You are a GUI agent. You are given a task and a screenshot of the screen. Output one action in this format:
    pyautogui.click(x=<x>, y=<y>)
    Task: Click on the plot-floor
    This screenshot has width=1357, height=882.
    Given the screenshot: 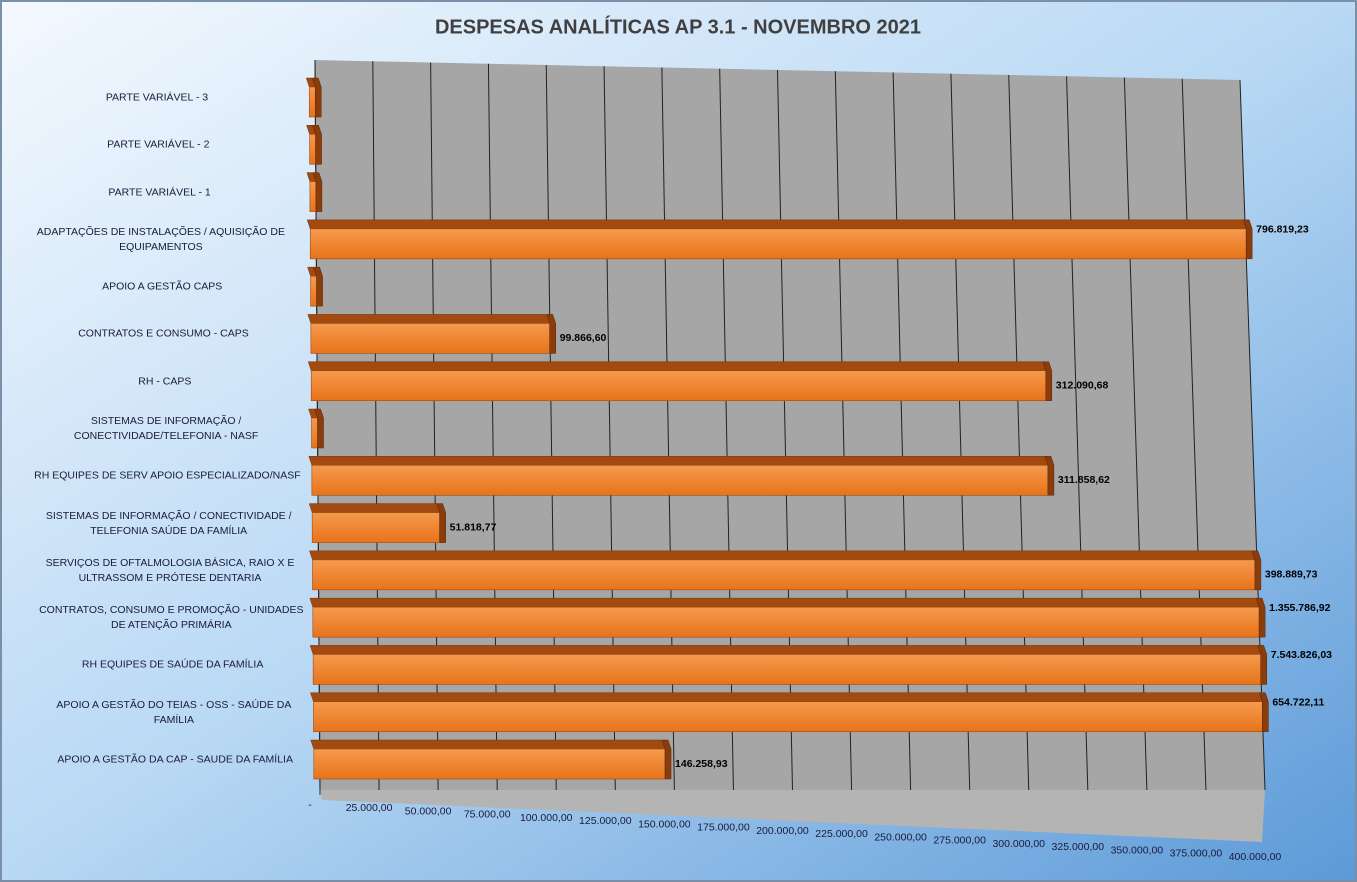 What is the action you would take?
    pyautogui.click(x=792, y=816)
    